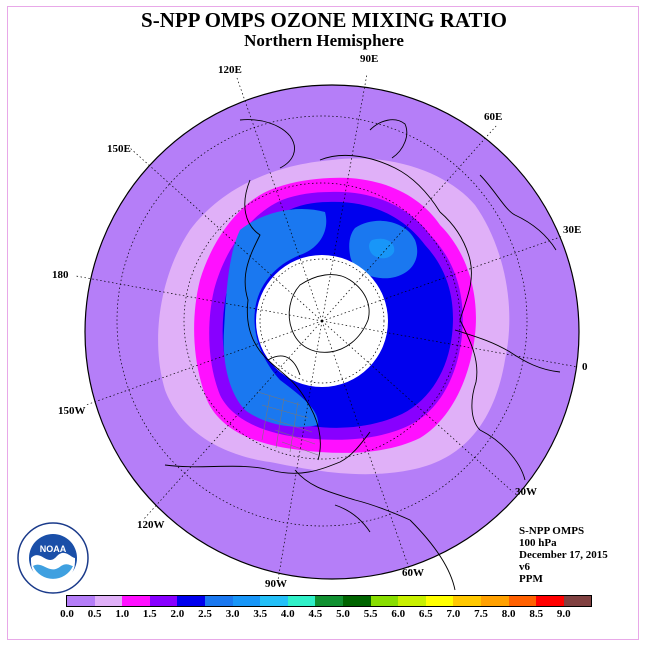 The image size is (648, 648). I want to click on data-date: December 17, 2015, so click(563, 555).